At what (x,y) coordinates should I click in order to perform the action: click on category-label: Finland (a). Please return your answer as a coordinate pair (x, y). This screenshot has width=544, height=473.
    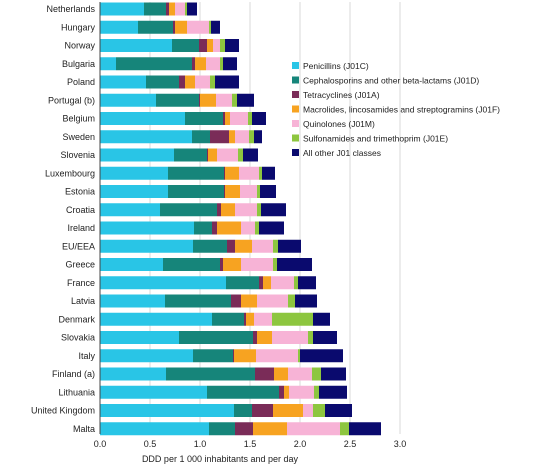
    Looking at the image, I should click on (73, 374).